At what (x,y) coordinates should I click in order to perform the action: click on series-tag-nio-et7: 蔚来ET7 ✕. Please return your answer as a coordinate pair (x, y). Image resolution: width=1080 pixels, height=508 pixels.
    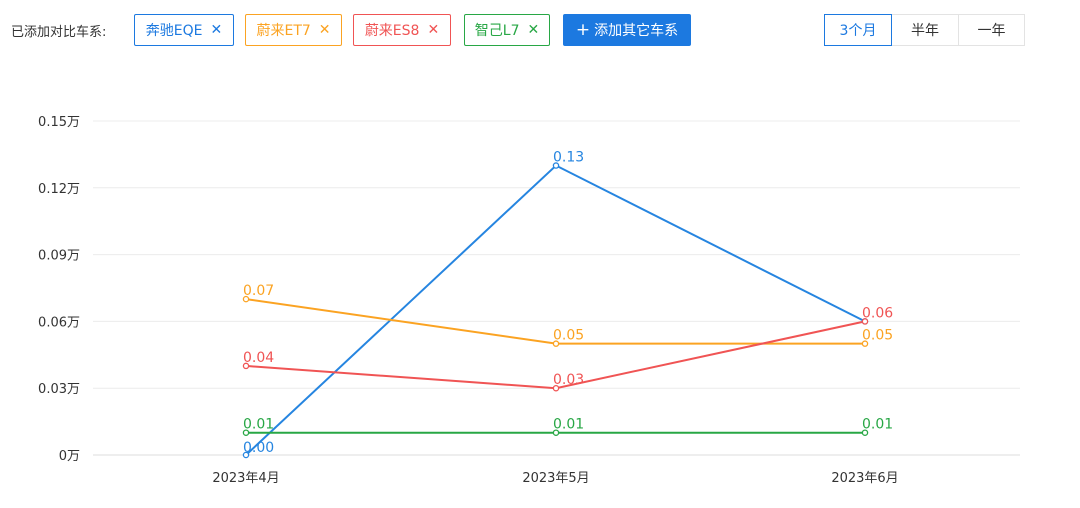
    Looking at the image, I should click on (293, 30).